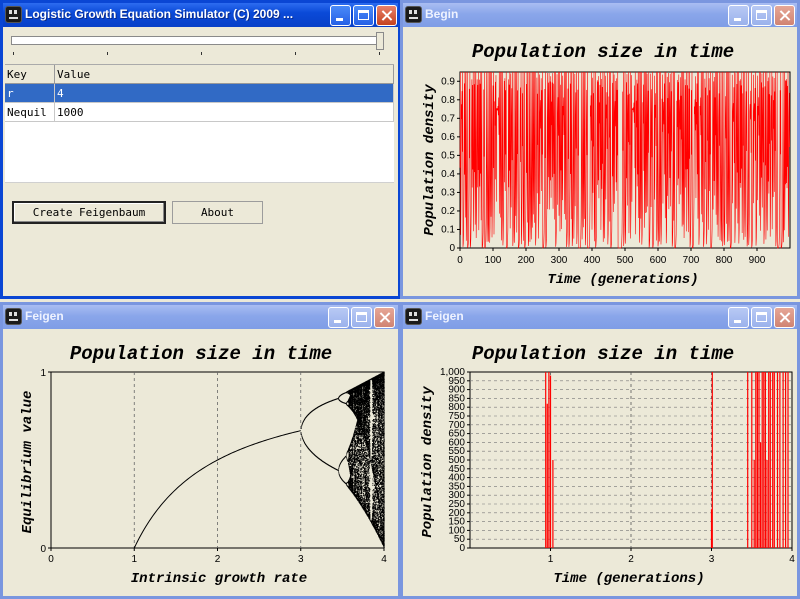 Image resolution: width=800 pixels, height=599 pixels. What do you see at coordinates (456, 504) in the screenshot?
I see `y-tick-label: 250` at bounding box center [456, 504].